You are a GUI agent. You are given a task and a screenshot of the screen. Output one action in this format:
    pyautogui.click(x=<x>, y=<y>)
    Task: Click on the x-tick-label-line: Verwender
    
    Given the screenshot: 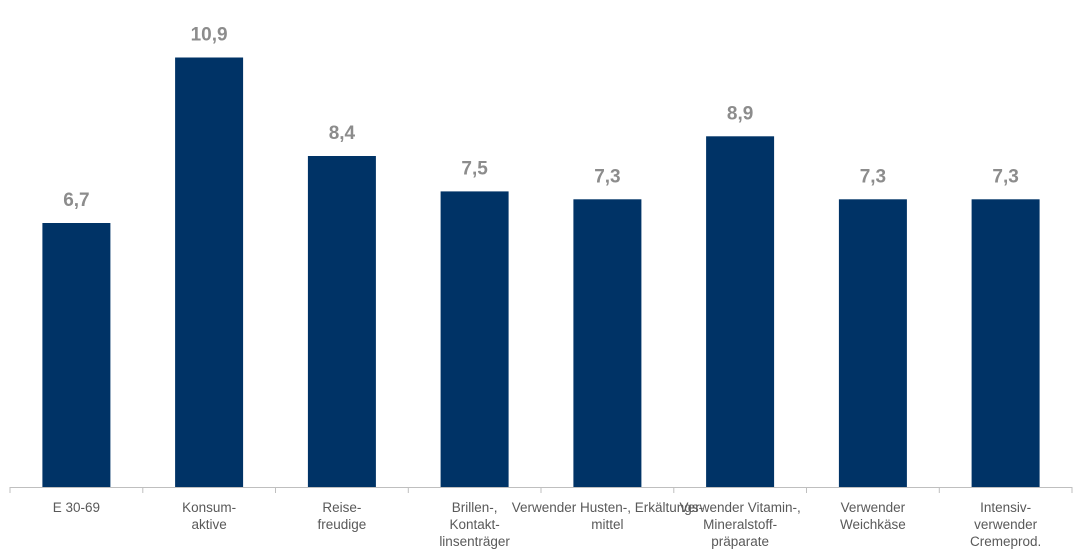 What is the action you would take?
    pyautogui.click(x=873, y=507)
    